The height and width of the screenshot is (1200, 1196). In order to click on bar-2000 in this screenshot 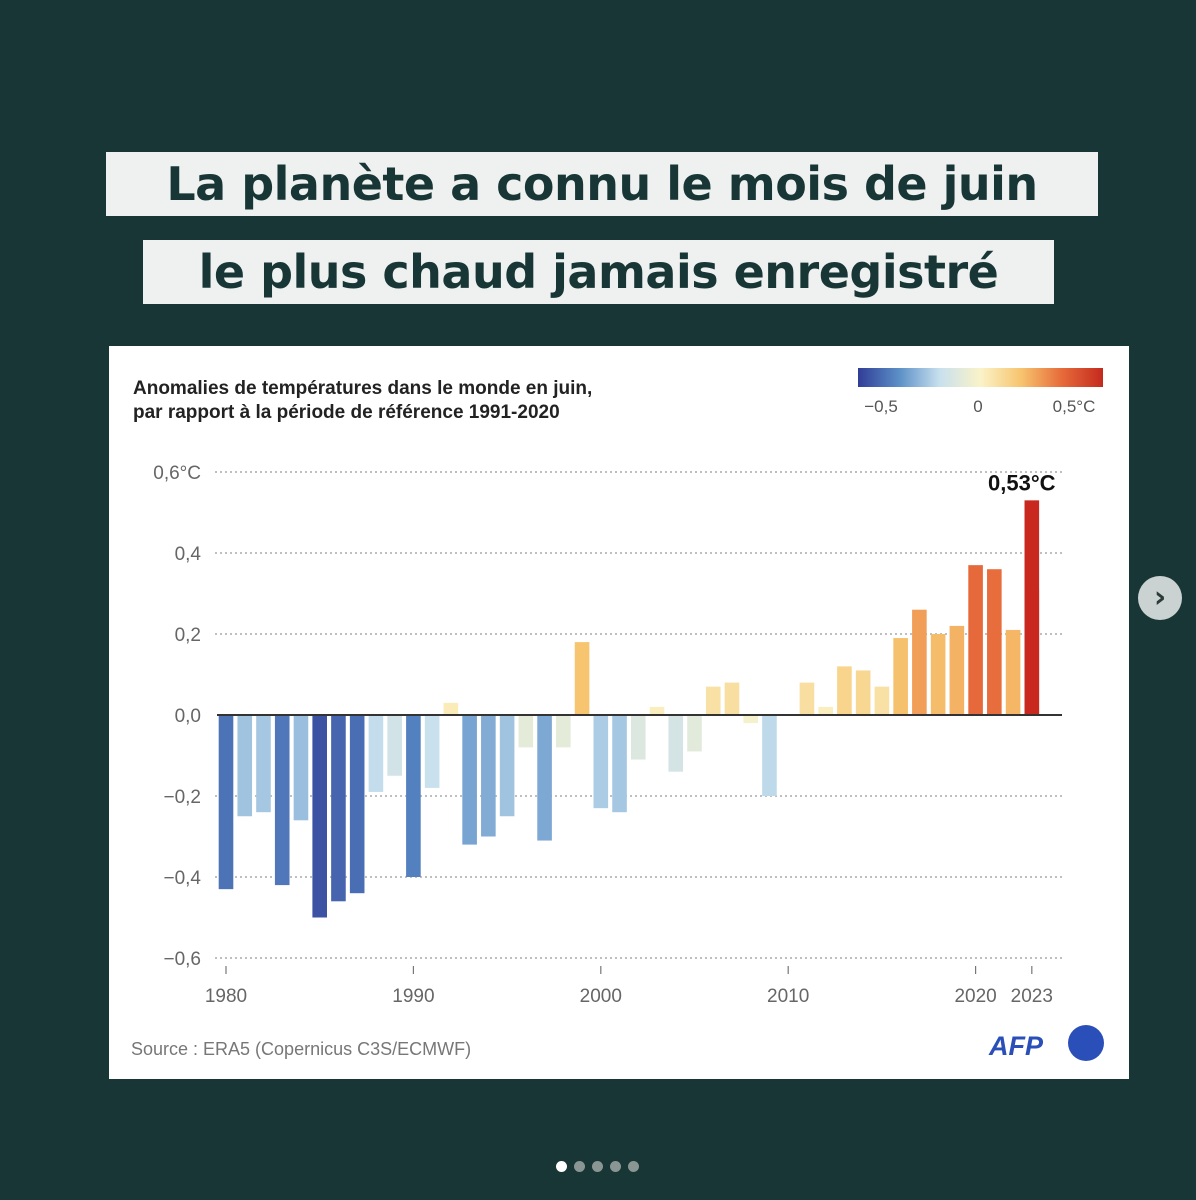, I will do `click(601, 762)`.